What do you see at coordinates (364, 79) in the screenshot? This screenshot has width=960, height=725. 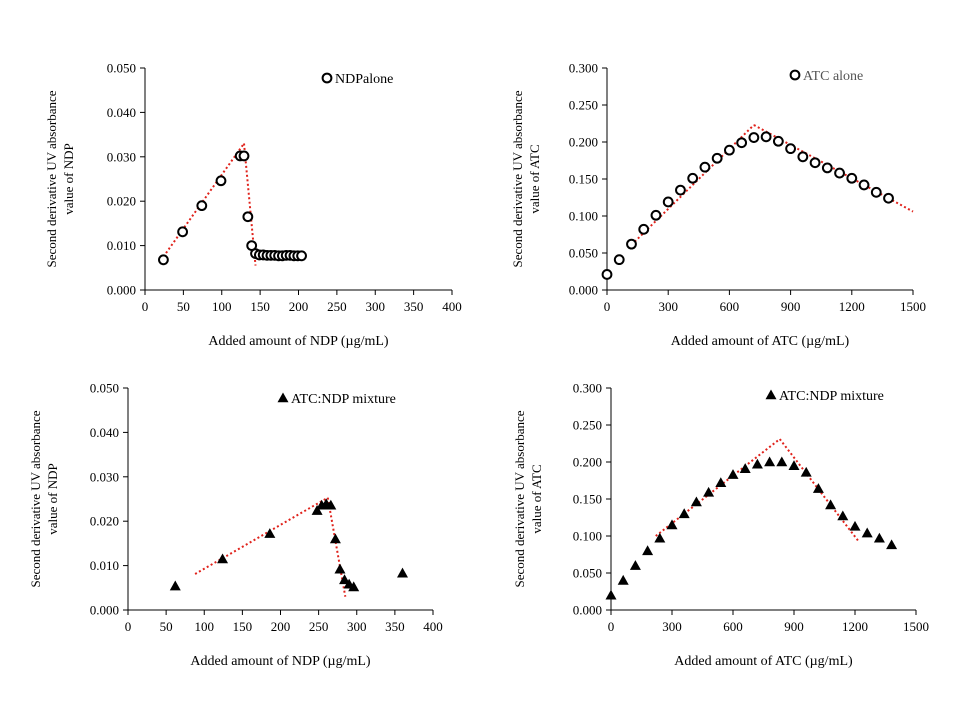 I see `legend-label: NDPalone` at bounding box center [364, 79].